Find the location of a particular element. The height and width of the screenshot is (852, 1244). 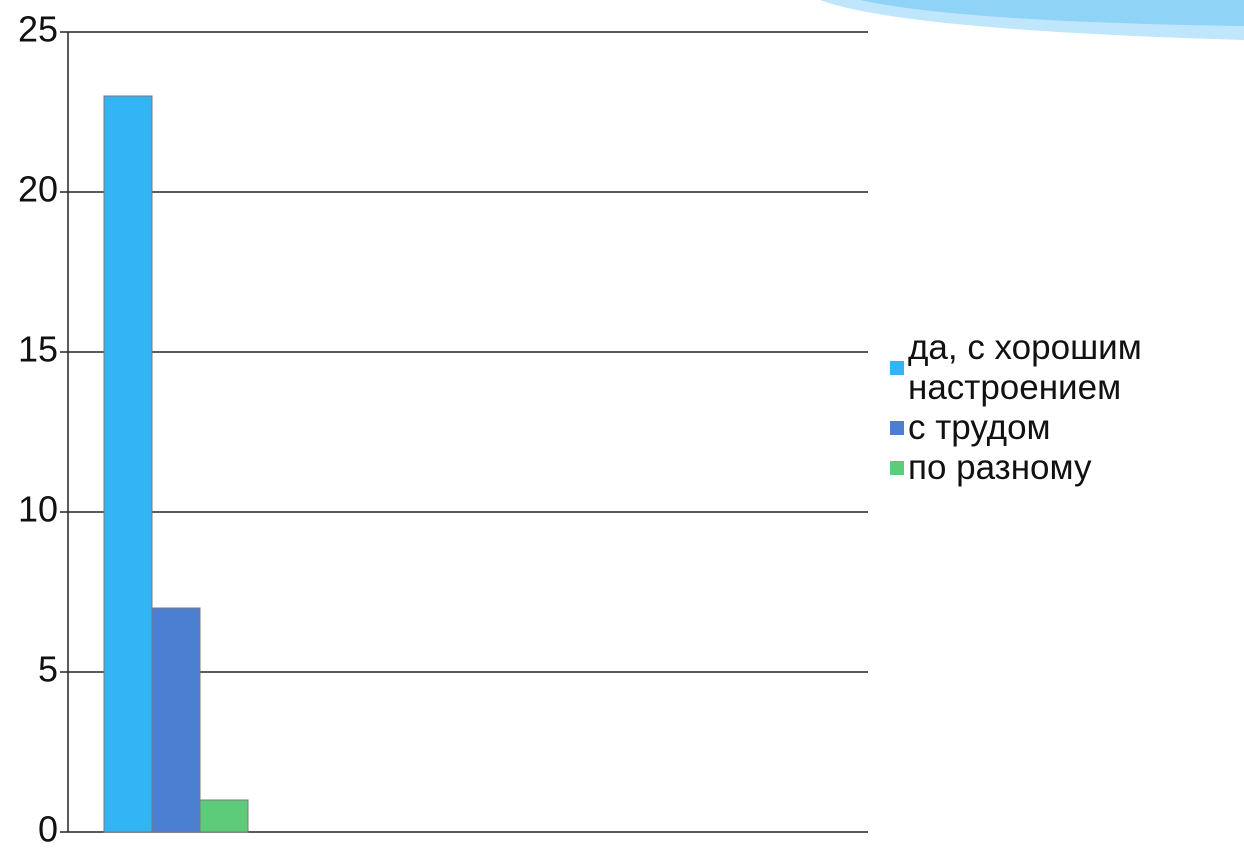

y-tick-label: 25 is located at coordinates (38, 29).